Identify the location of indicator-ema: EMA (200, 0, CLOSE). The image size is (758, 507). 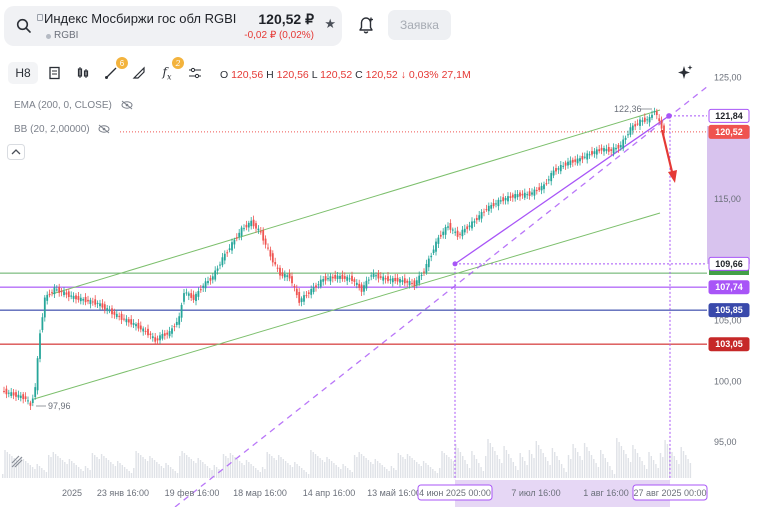
(73, 105).